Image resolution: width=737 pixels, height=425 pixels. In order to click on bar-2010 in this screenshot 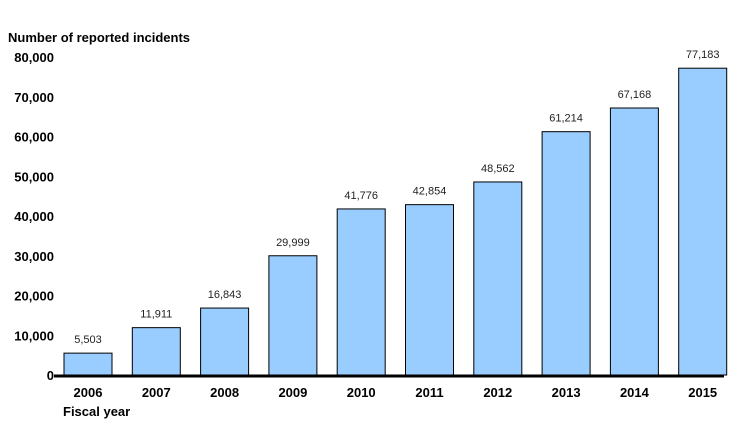, I will do `click(361, 292)`.